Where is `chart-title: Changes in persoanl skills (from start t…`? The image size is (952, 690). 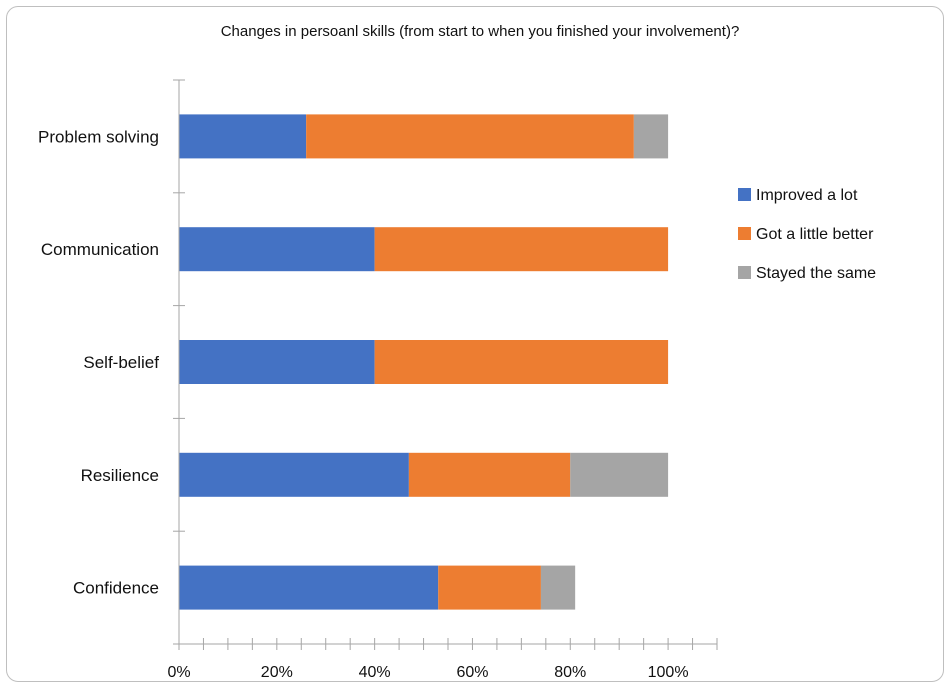 chart-title: Changes in persoanl skills (from start t… is located at coordinates (480, 31).